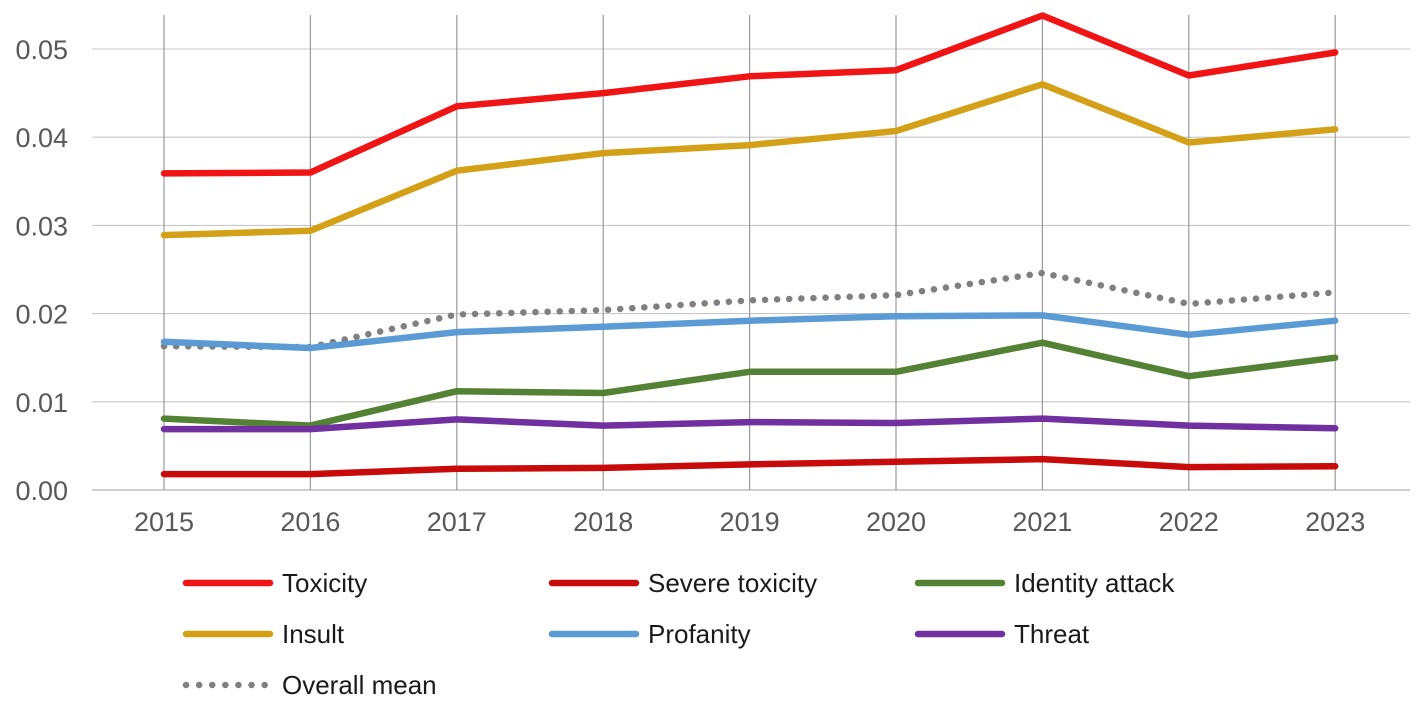  I want to click on legend-item-toxicity: Toxicity, so click(274, 583).